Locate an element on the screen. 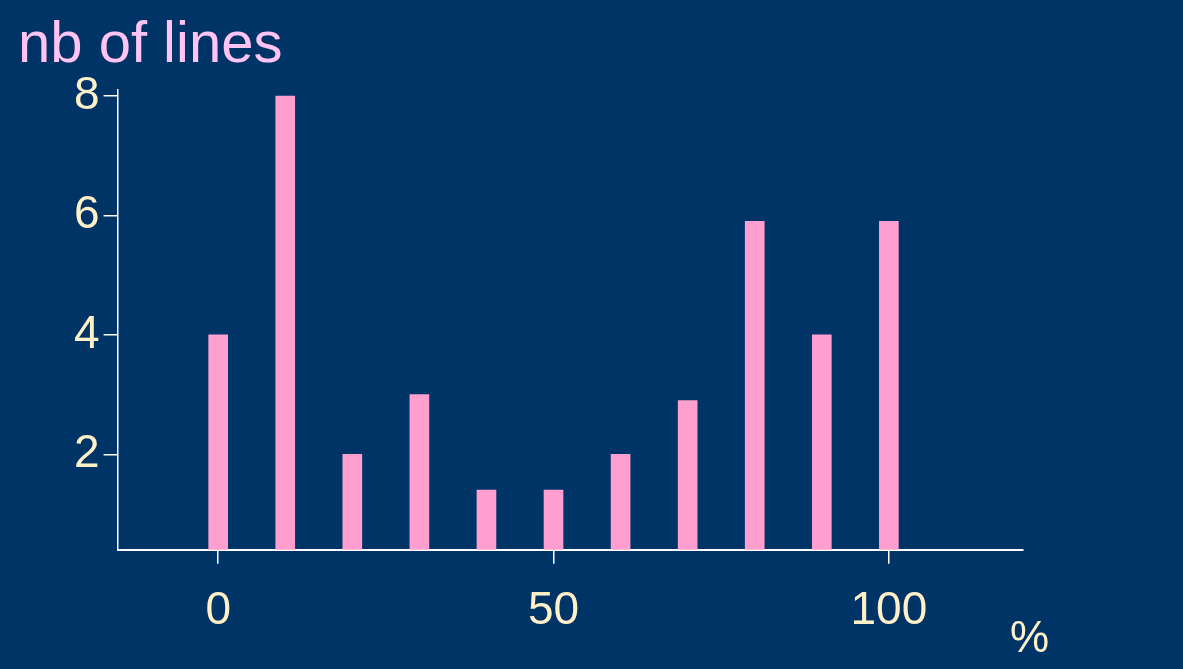 This screenshot has width=1183, height=669. x-tick-label: 100 is located at coordinates (889, 608).